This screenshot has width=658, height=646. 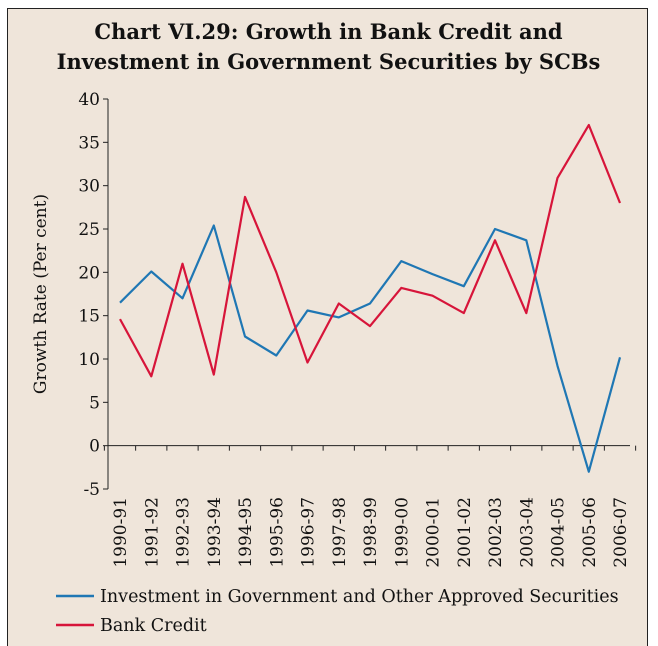 I want to click on y-tick-label: -5, so click(x=91, y=490).